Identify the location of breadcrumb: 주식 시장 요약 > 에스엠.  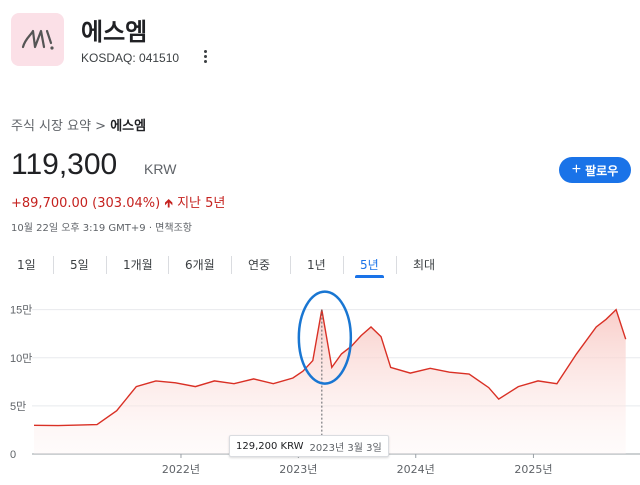
(78, 124).